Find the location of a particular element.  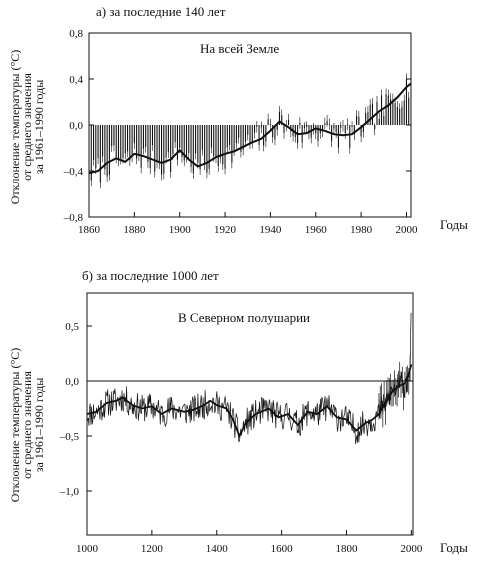

panel-a-xtick-label-1: 1880 is located at coordinates (134, 230).